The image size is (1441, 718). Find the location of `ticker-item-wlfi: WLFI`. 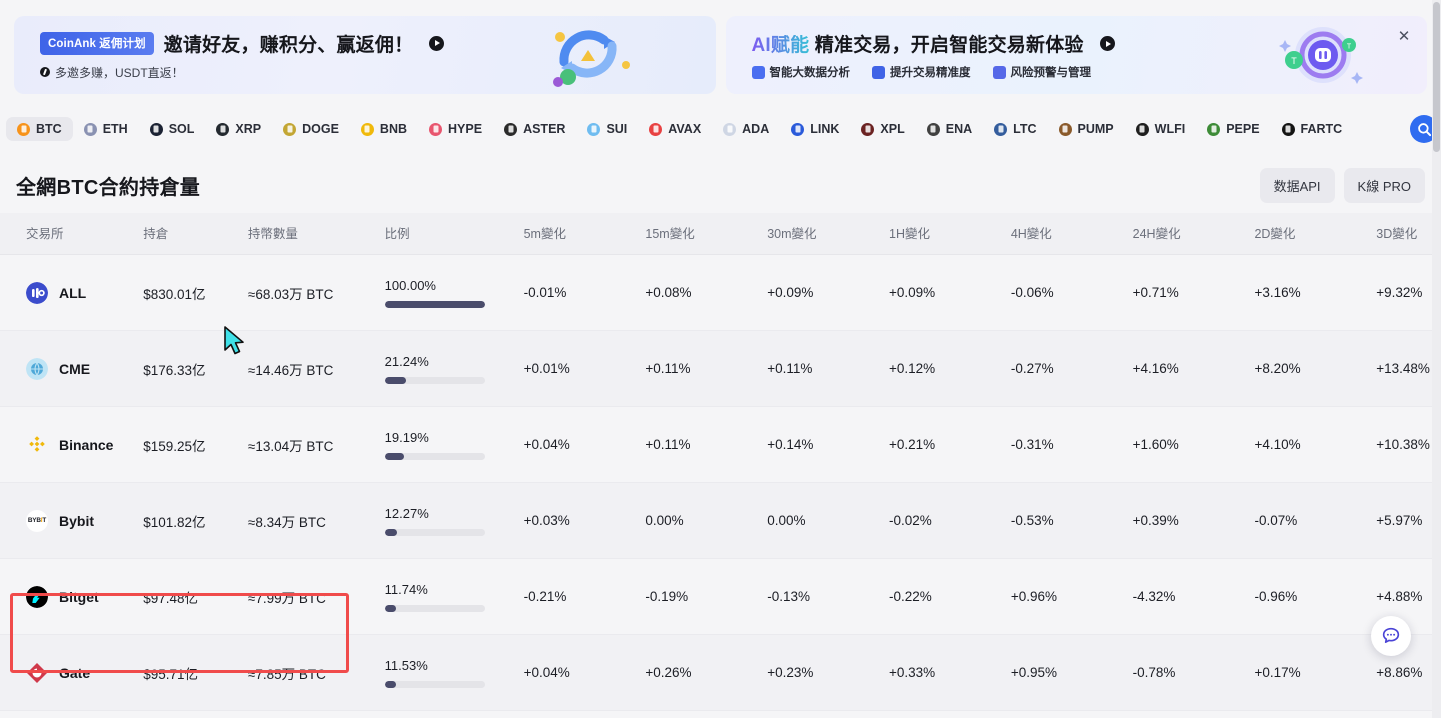

ticker-item-wlfi: WLFI is located at coordinates (1161, 129).